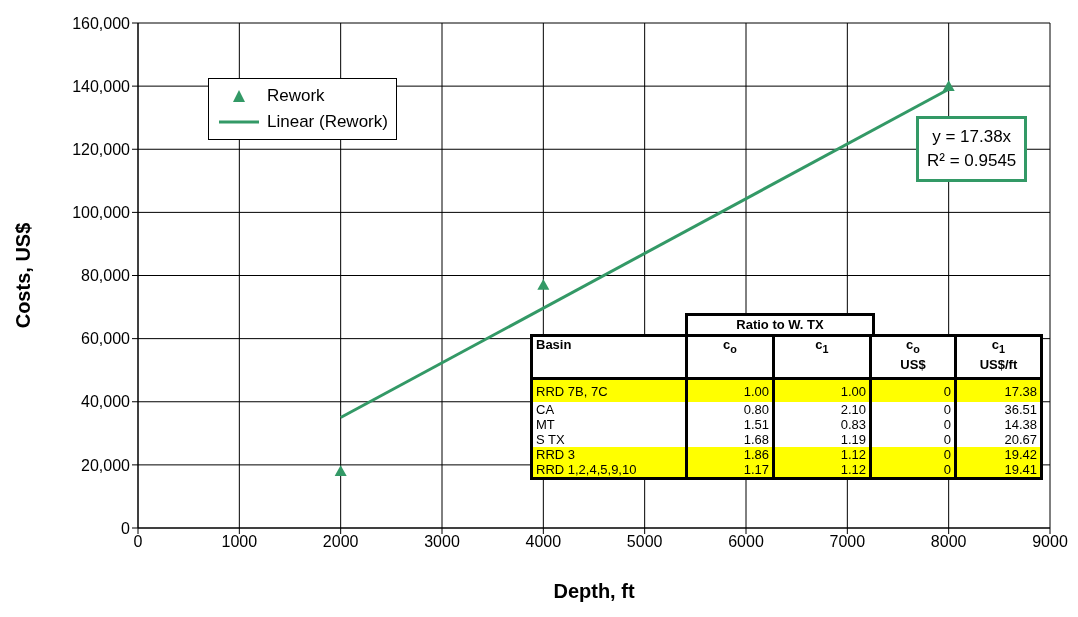  I want to click on annotation: Basin, so click(609, 357).